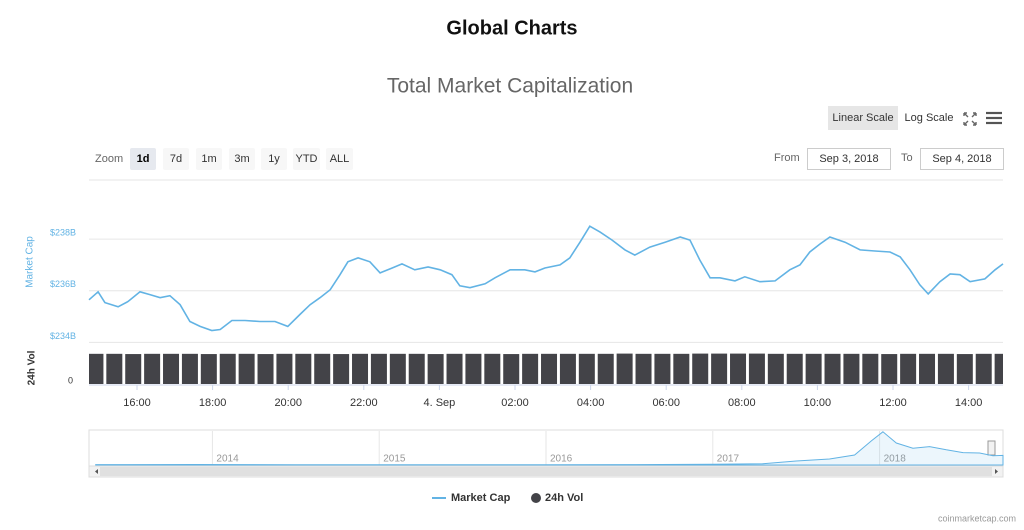 The width and height of the screenshot is (1024, 530). What do you see at coordinates (143, 159) in the screenshot?
I see `zoom-button: 1d` at bounding box center [143, 159].